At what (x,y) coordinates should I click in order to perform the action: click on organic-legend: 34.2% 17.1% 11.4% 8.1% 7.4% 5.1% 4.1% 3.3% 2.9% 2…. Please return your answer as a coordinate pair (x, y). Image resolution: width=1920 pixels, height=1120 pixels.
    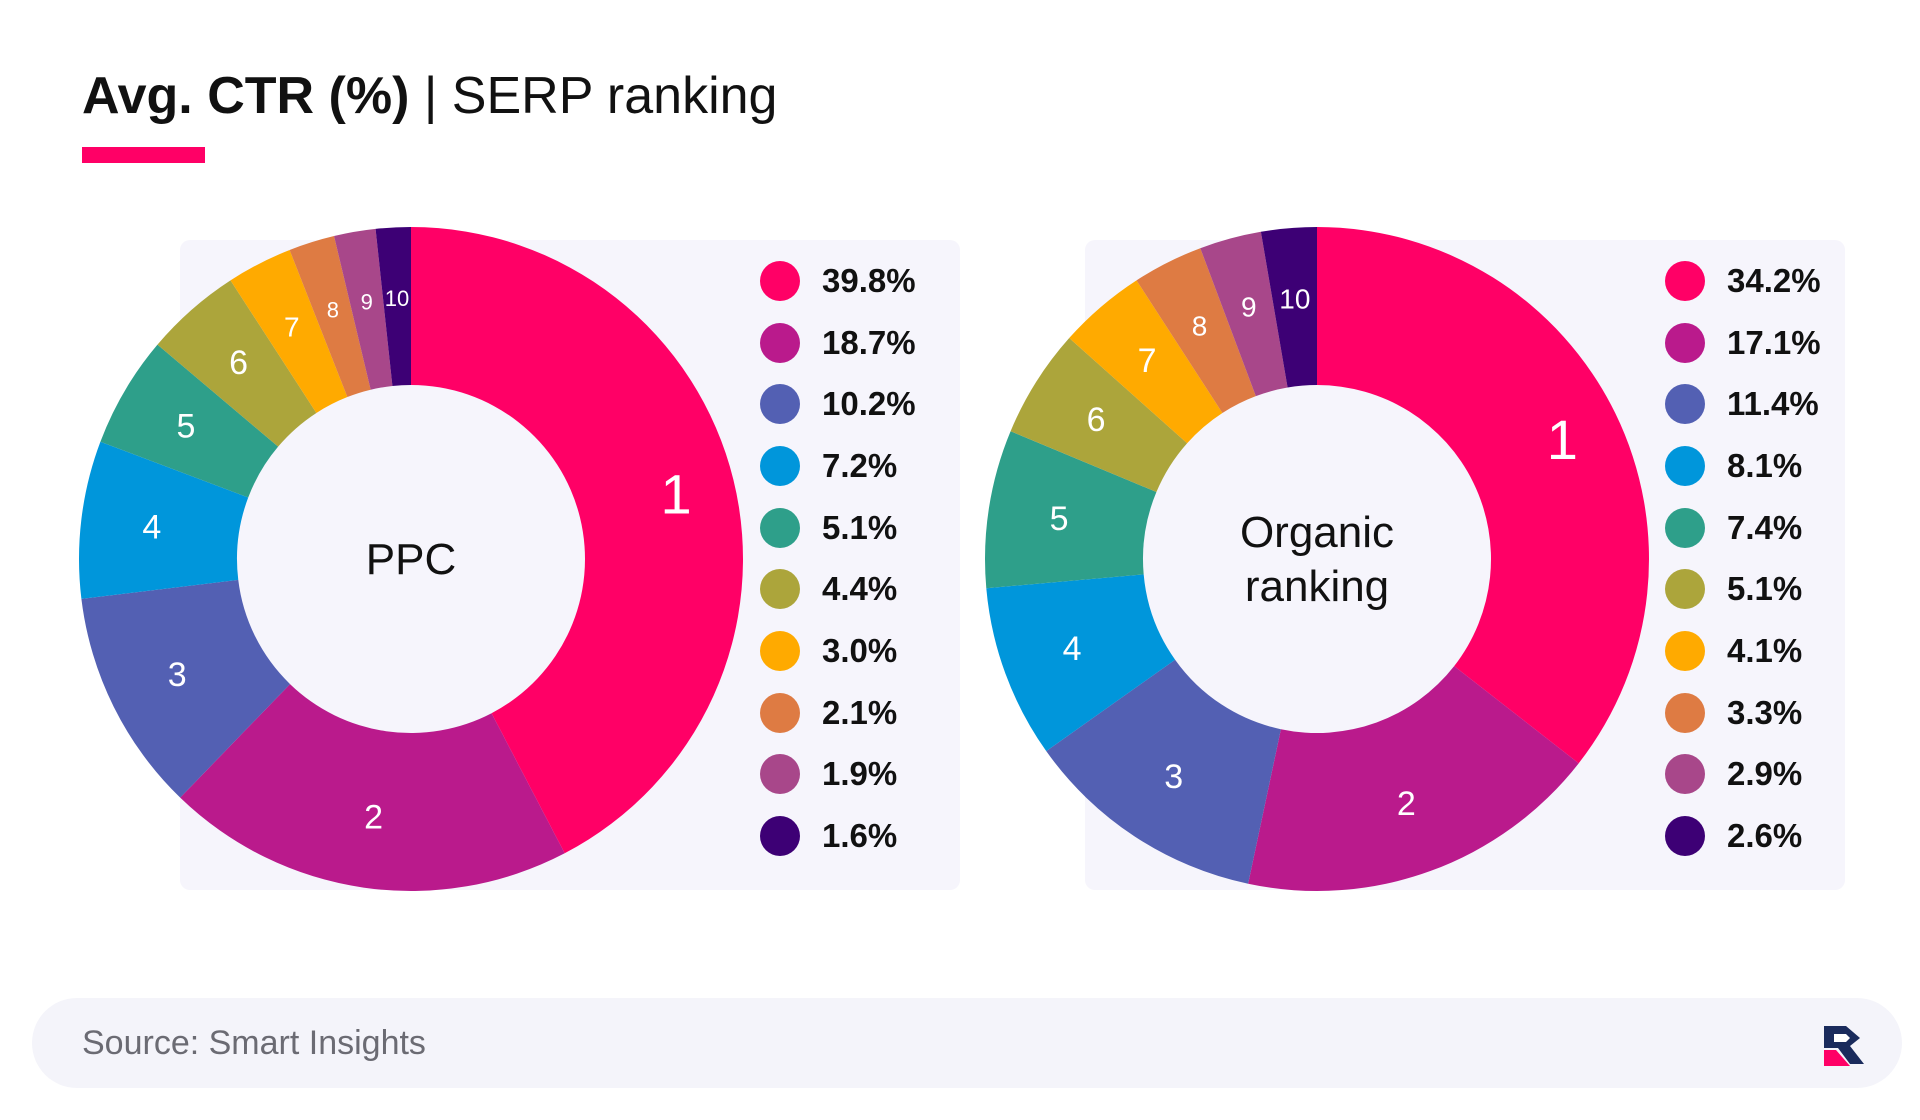
    Looking at the image, I should click on (1770, 558).